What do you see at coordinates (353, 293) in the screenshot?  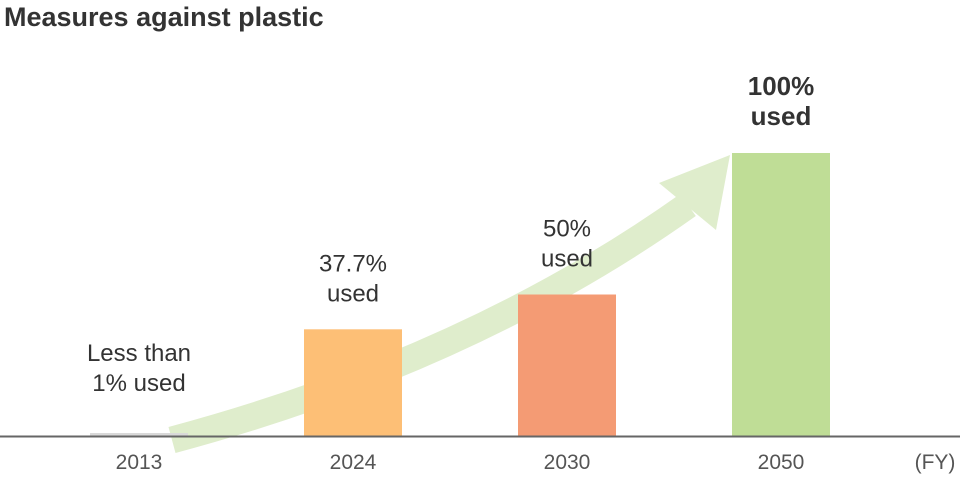 I see `data-label-2024: used` at bounding box center [353, 293].